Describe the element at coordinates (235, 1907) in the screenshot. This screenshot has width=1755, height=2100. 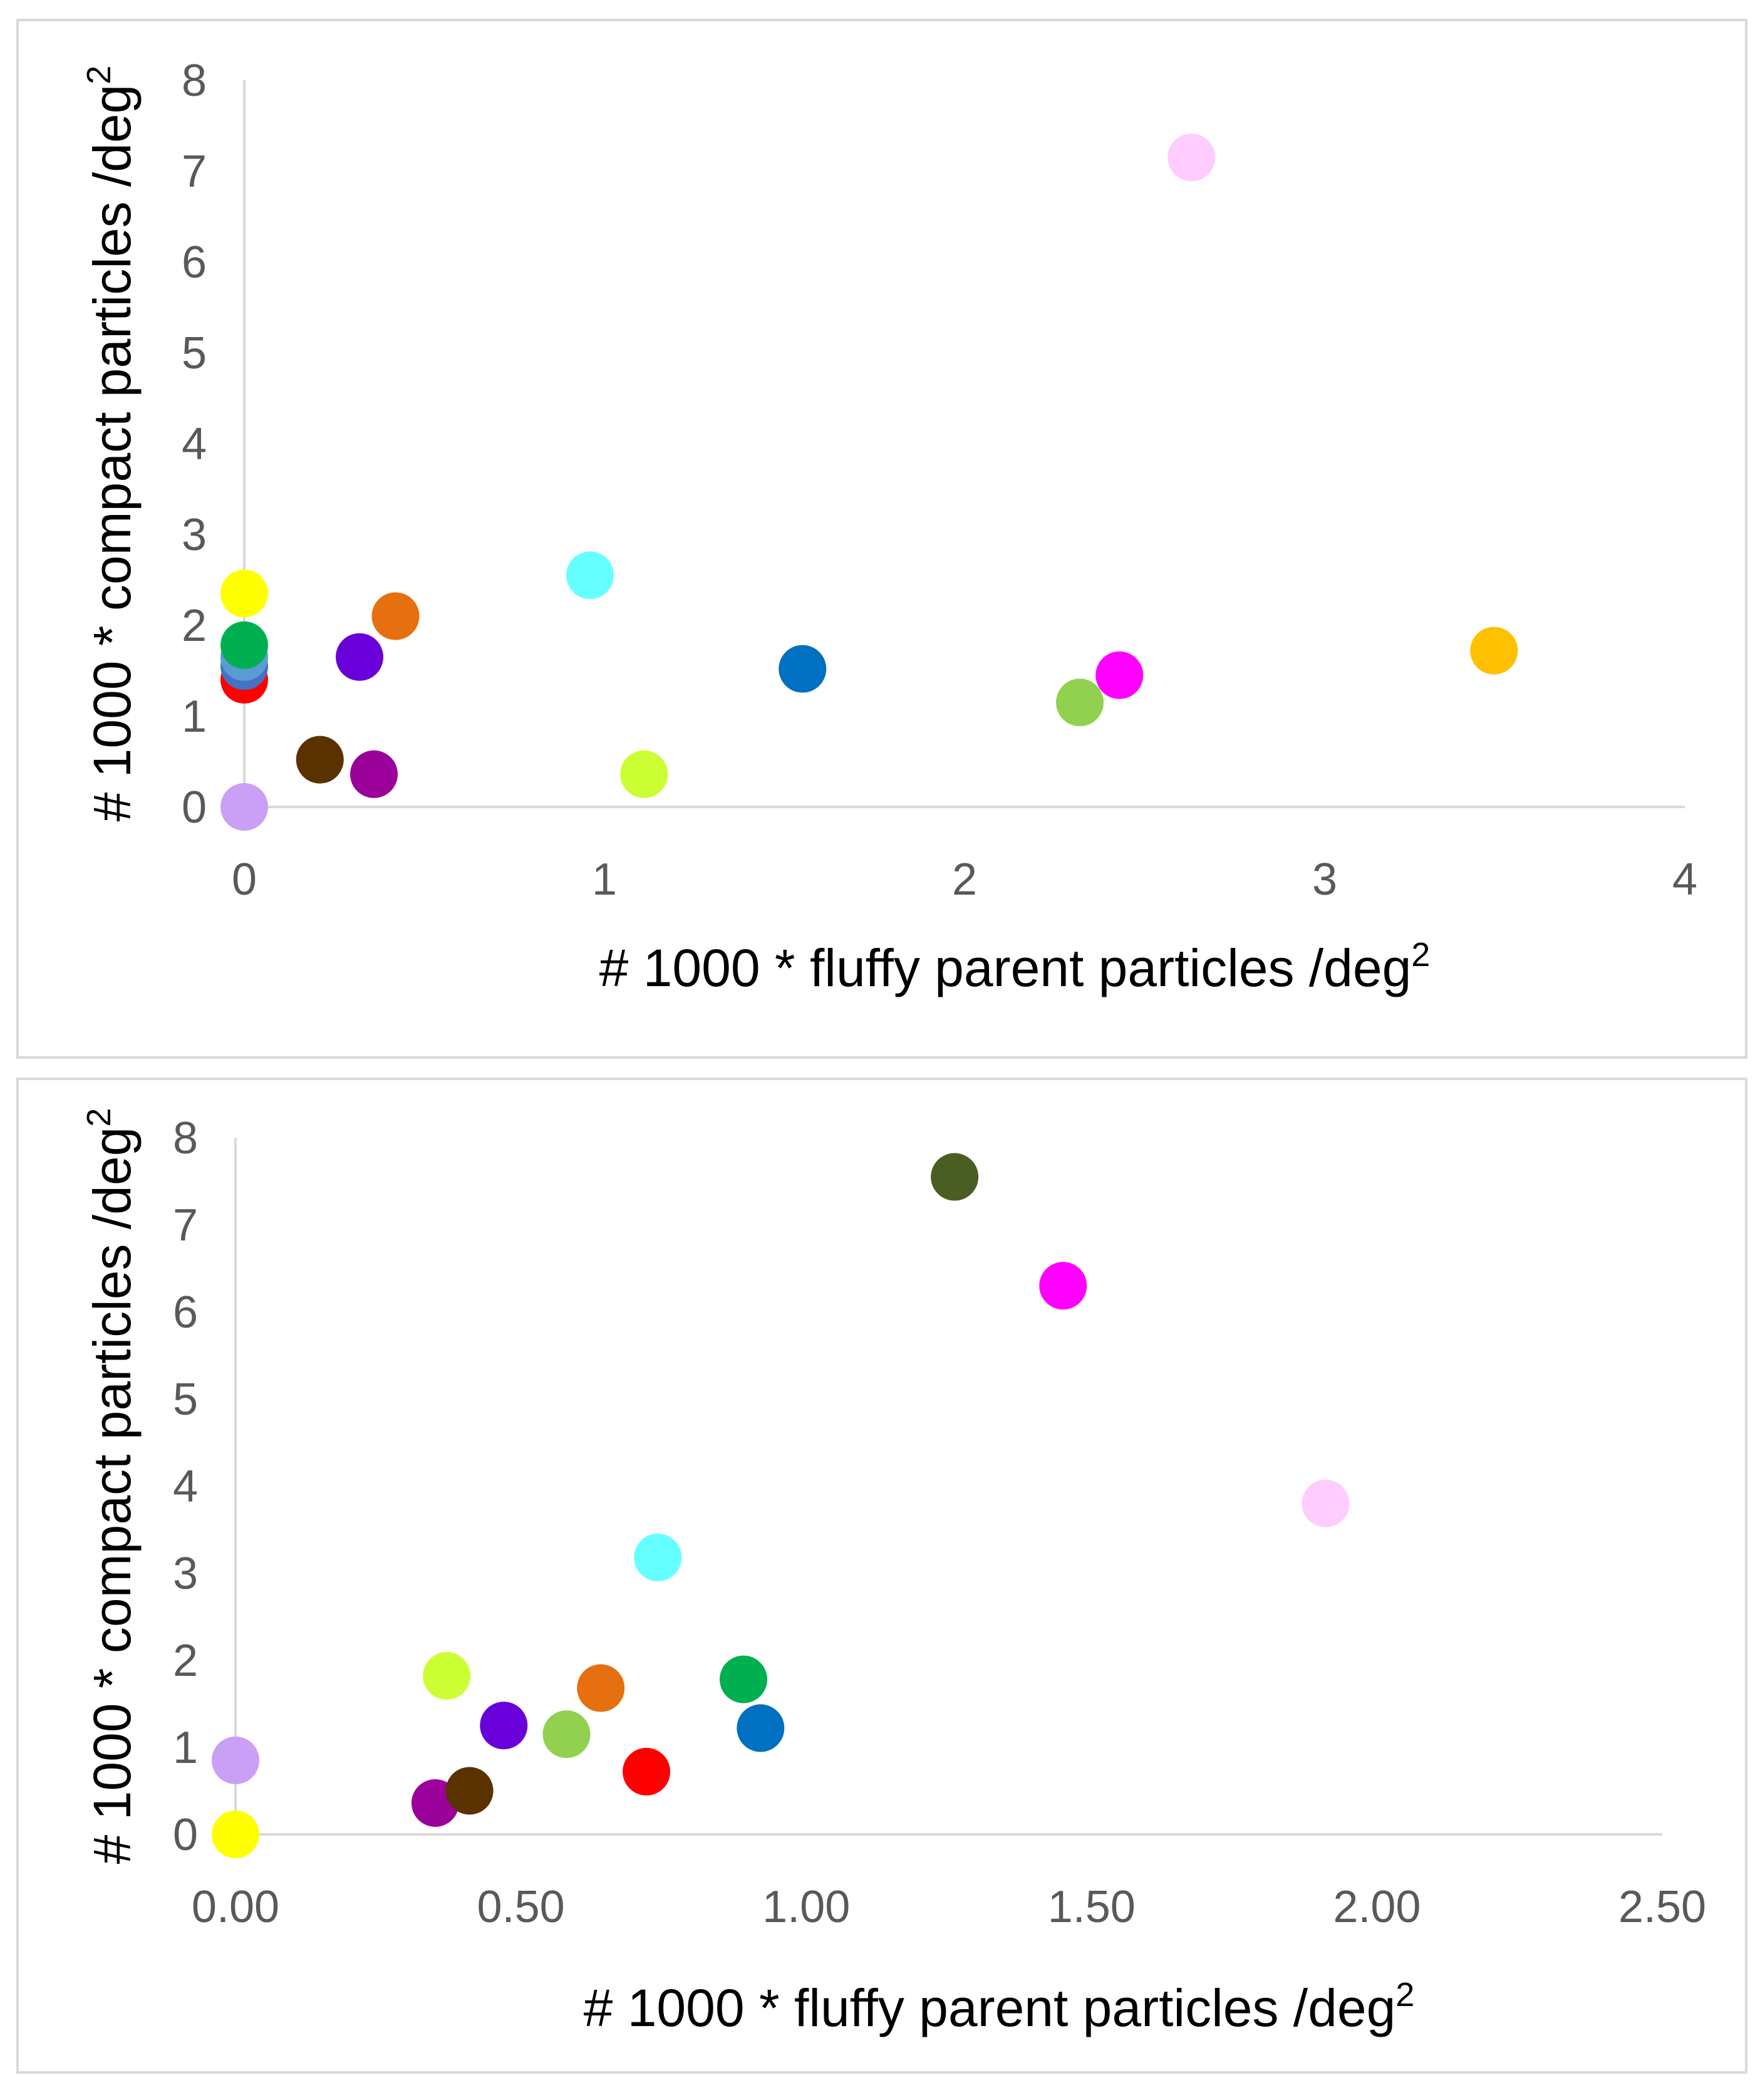
I see `x-tick-label: 0.00` at that location.